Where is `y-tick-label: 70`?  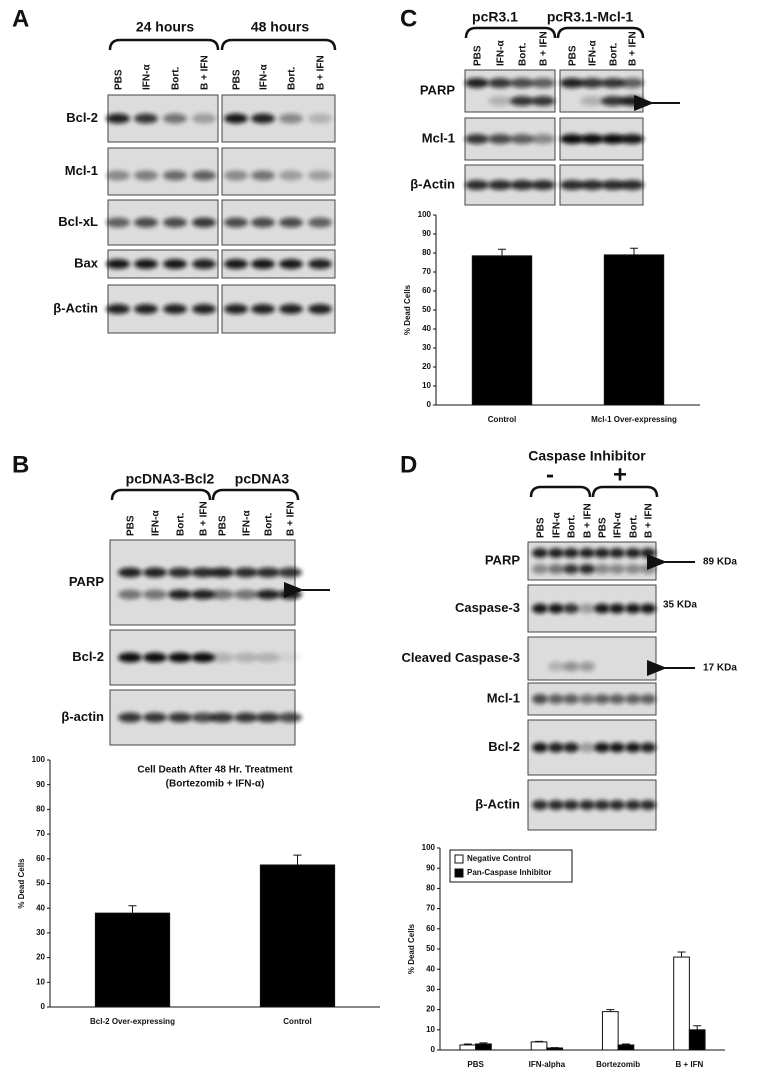
y-tick-label: 70 is located at coordinates (430, 908).